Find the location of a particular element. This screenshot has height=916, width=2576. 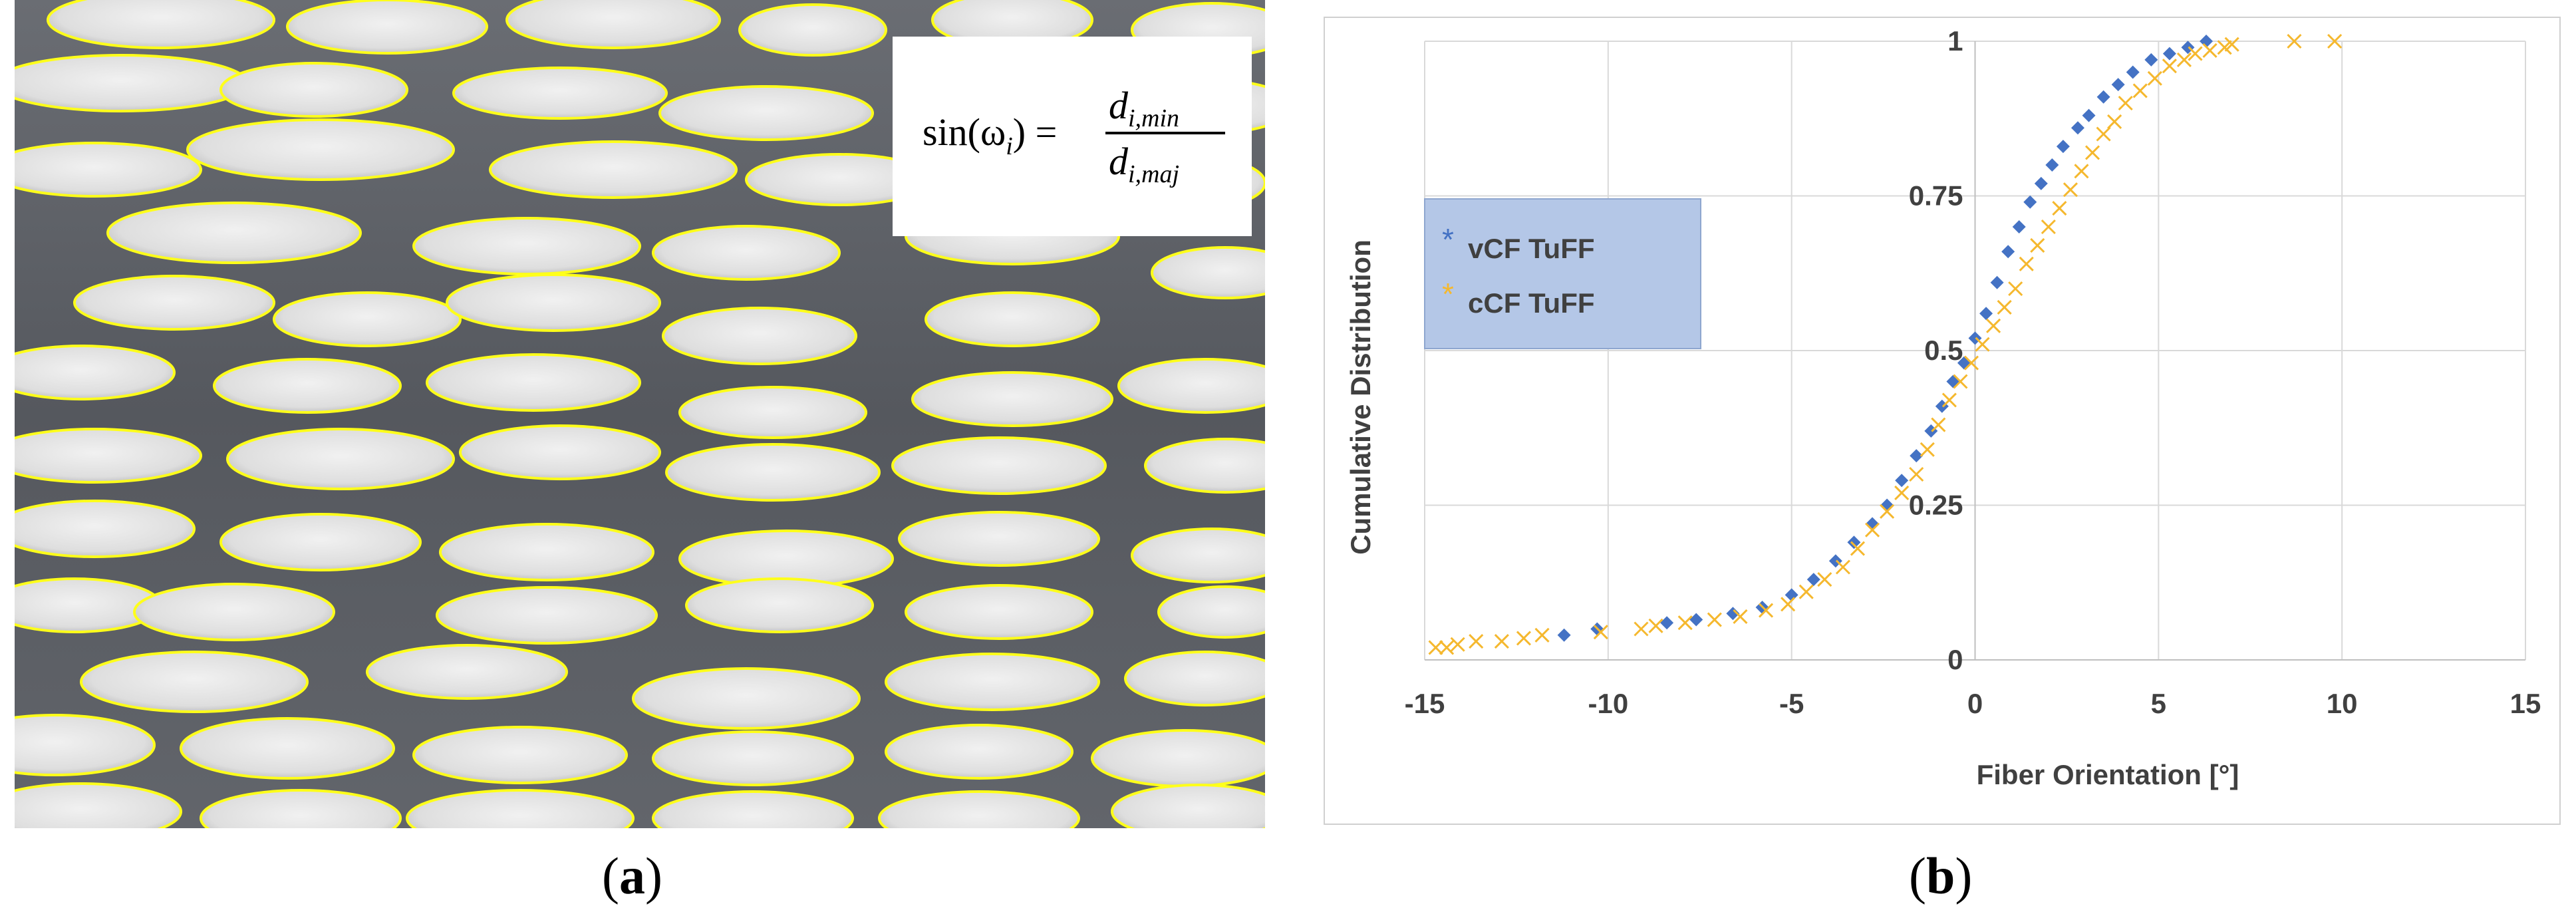

formula-lhs-close: ) = is located at coordinates (1035, 132).